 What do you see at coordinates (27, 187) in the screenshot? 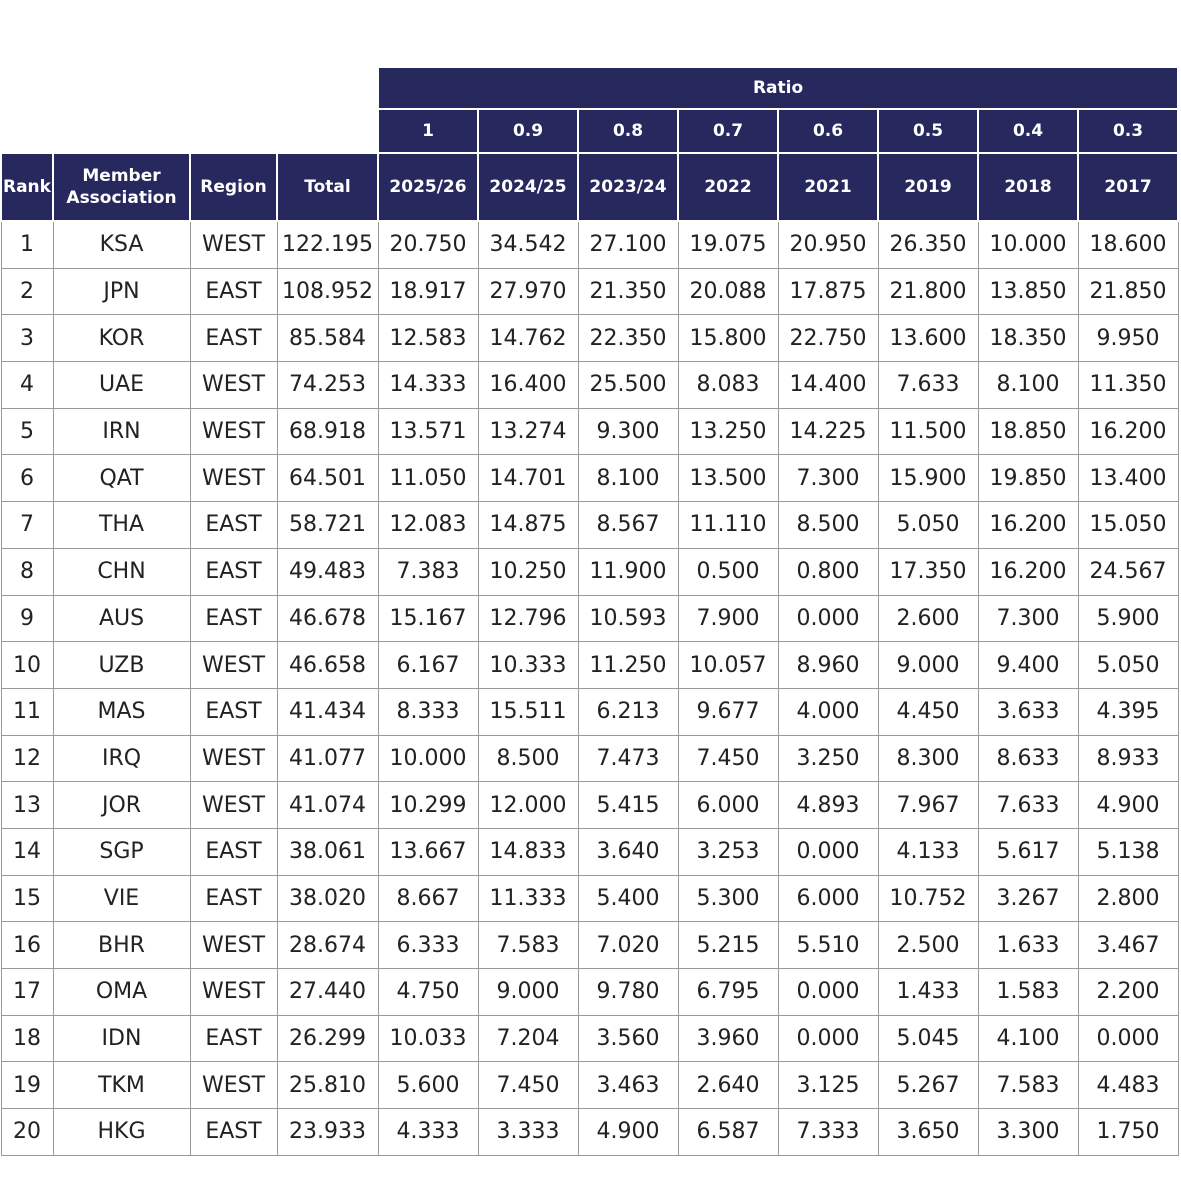
I see `column-header: Rank` at bounding box center [27, 187].